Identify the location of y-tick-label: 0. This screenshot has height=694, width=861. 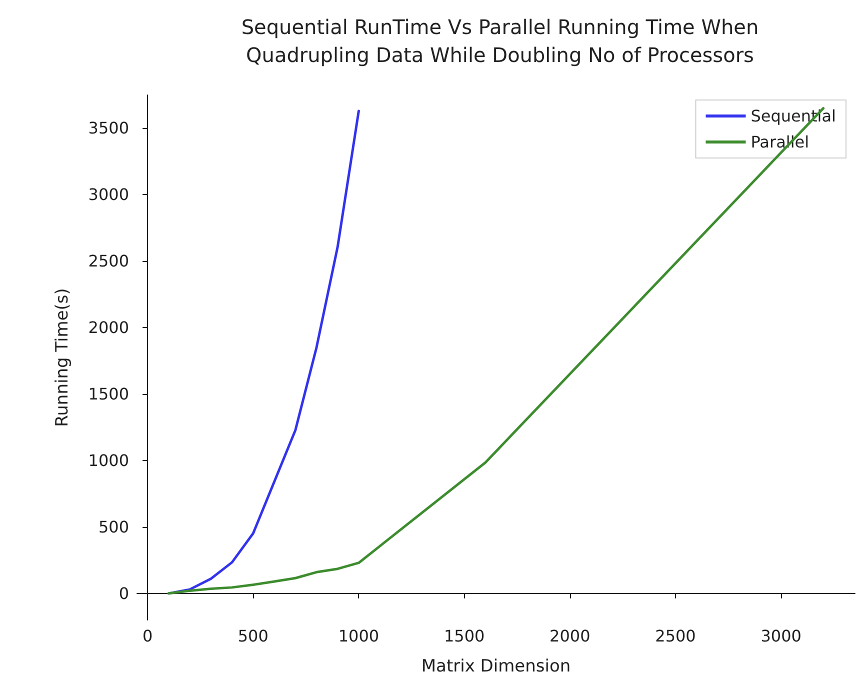
(123, 593).